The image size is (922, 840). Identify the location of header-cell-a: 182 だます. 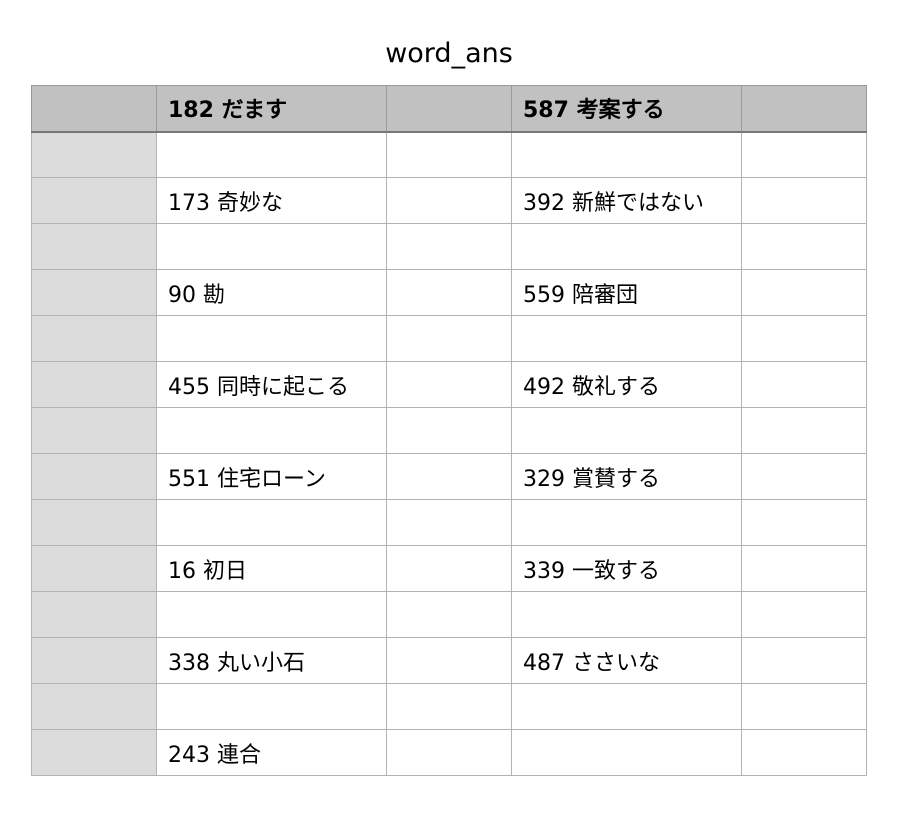
(271, 109).